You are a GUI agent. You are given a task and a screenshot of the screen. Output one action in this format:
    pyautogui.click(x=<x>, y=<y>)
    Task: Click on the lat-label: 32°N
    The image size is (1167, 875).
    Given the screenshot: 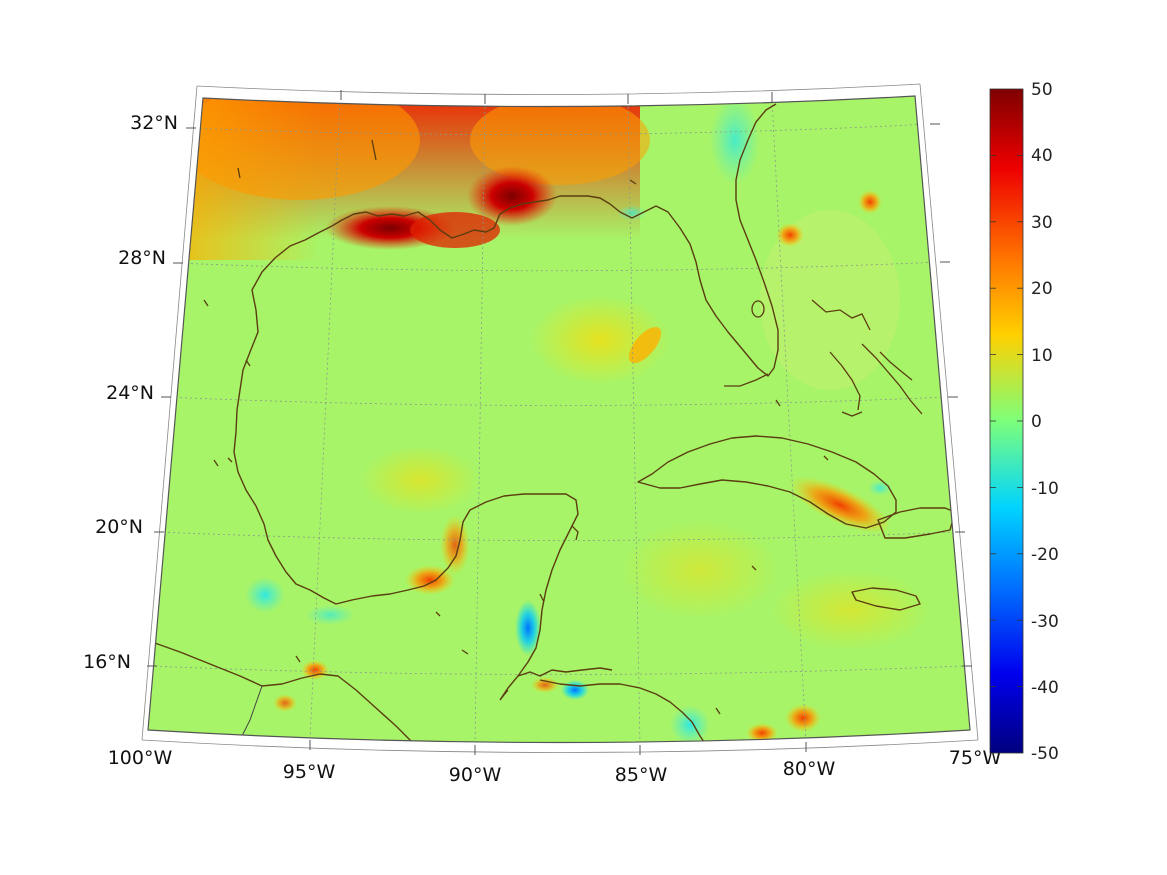 What is the action you would take?
    pyautogui.click(x=154, y=123)
    